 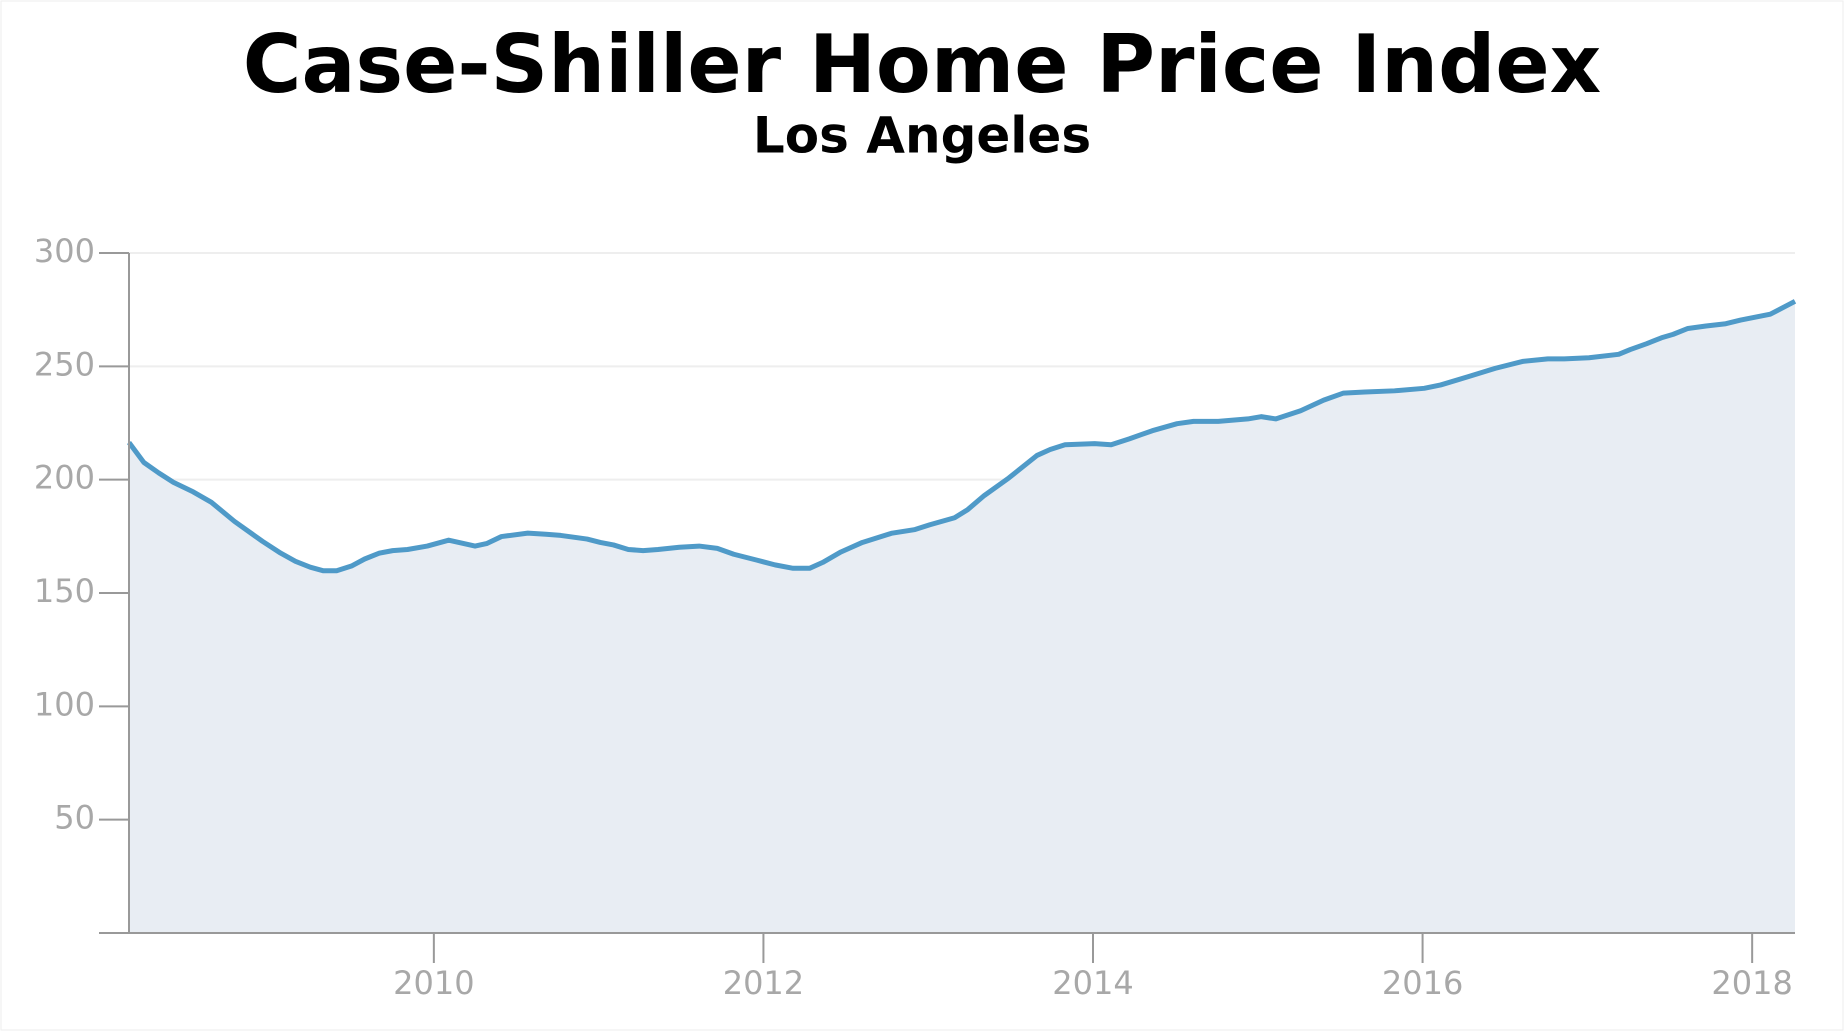 What do you see at coordinates (1422, 983) in the screenshot?
I see `x-tick-label: 2016` at bounding box center [1422, 983].